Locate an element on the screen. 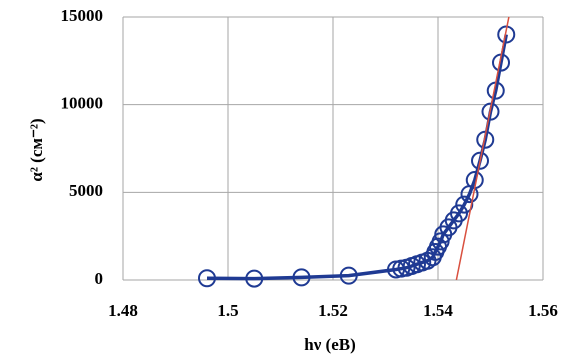  x-tick-label: 1.48 is located at coordinates (123, 310).